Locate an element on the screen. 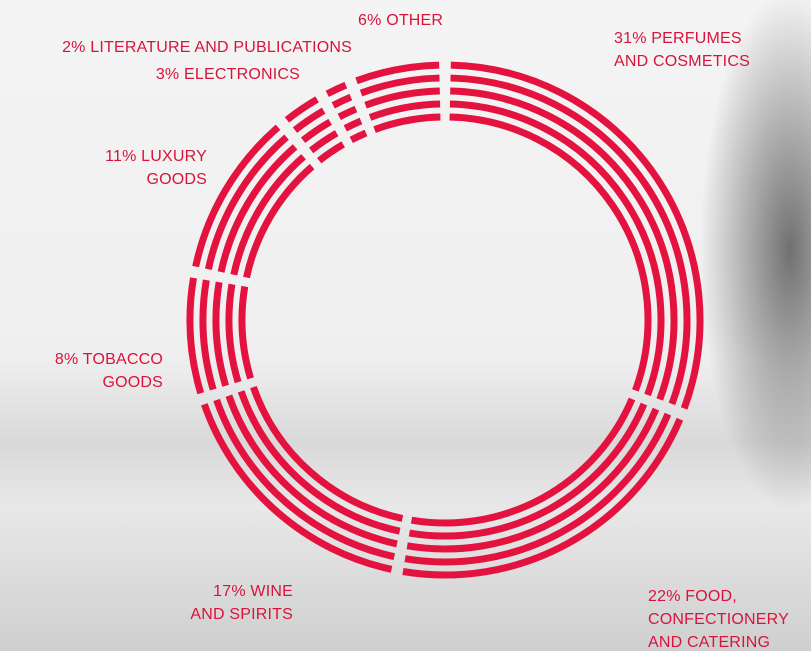 This screenshot has width=811, height=654. value-label: 17% is located at coordinates (229, 591).